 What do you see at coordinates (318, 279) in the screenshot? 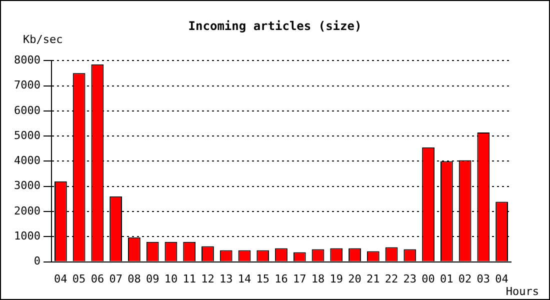
I see `x-tick-label: 18` at bounding box center [318, 279].